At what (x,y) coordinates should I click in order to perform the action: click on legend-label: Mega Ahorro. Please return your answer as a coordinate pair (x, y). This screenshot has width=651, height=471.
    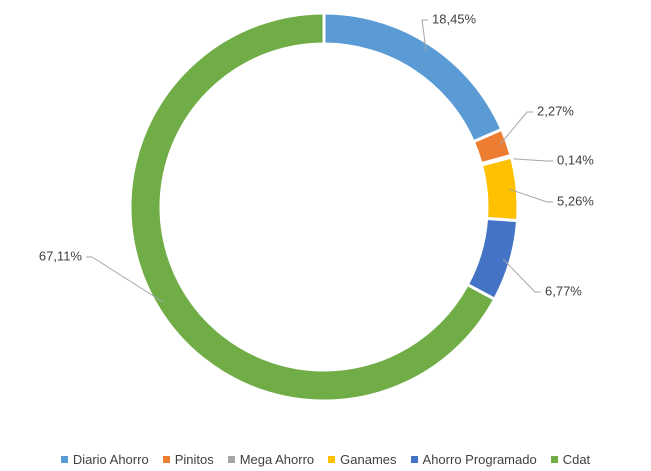
    Looking at the image, I should click on (277, 459).